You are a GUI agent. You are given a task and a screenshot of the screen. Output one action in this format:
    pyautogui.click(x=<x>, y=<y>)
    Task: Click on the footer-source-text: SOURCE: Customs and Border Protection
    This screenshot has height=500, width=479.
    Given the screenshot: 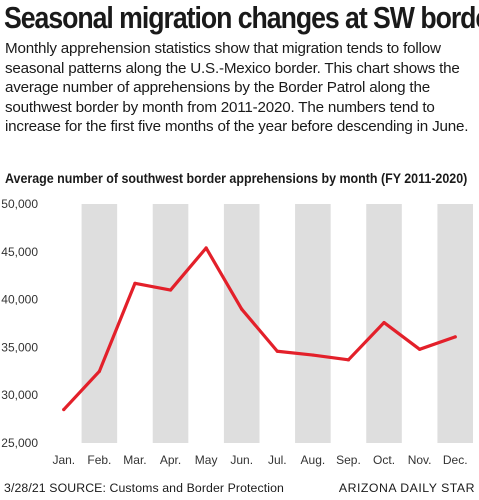 What is the action you would take?
    pyautogui.click(x=166, y=488)
    